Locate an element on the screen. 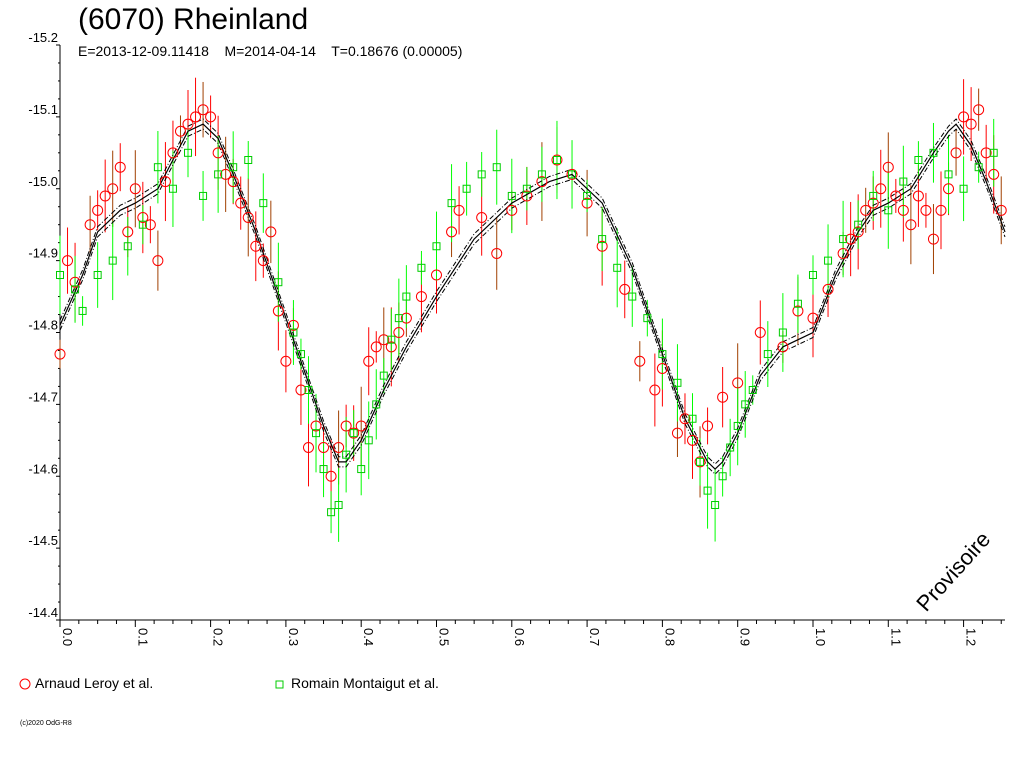 This screenshot has width=1024, height=768. x-tick-label: 0.2 is located at coordinates (218, 637).